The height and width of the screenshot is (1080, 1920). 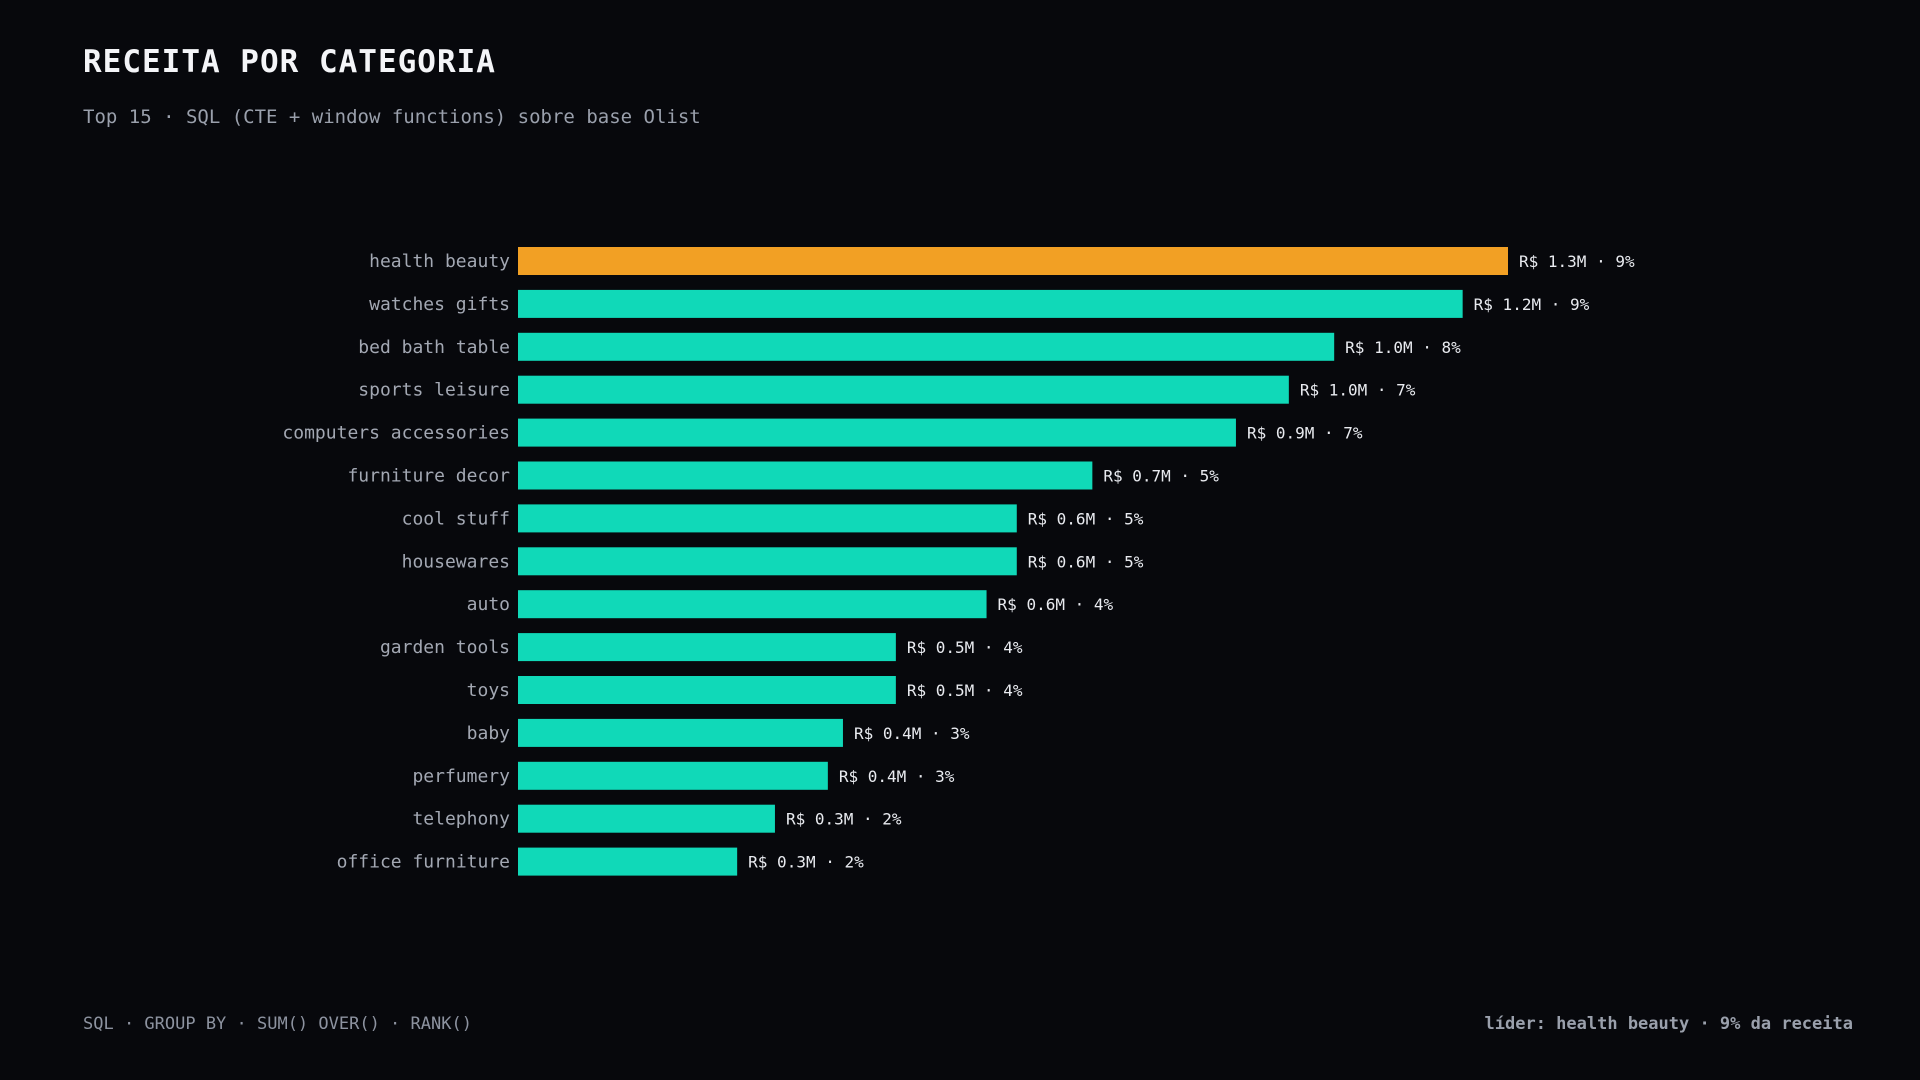 What do you see at coordinates (434, 390) in the screenshot?
I see `category-label: sports leisure` at bounding box center [434, 390].